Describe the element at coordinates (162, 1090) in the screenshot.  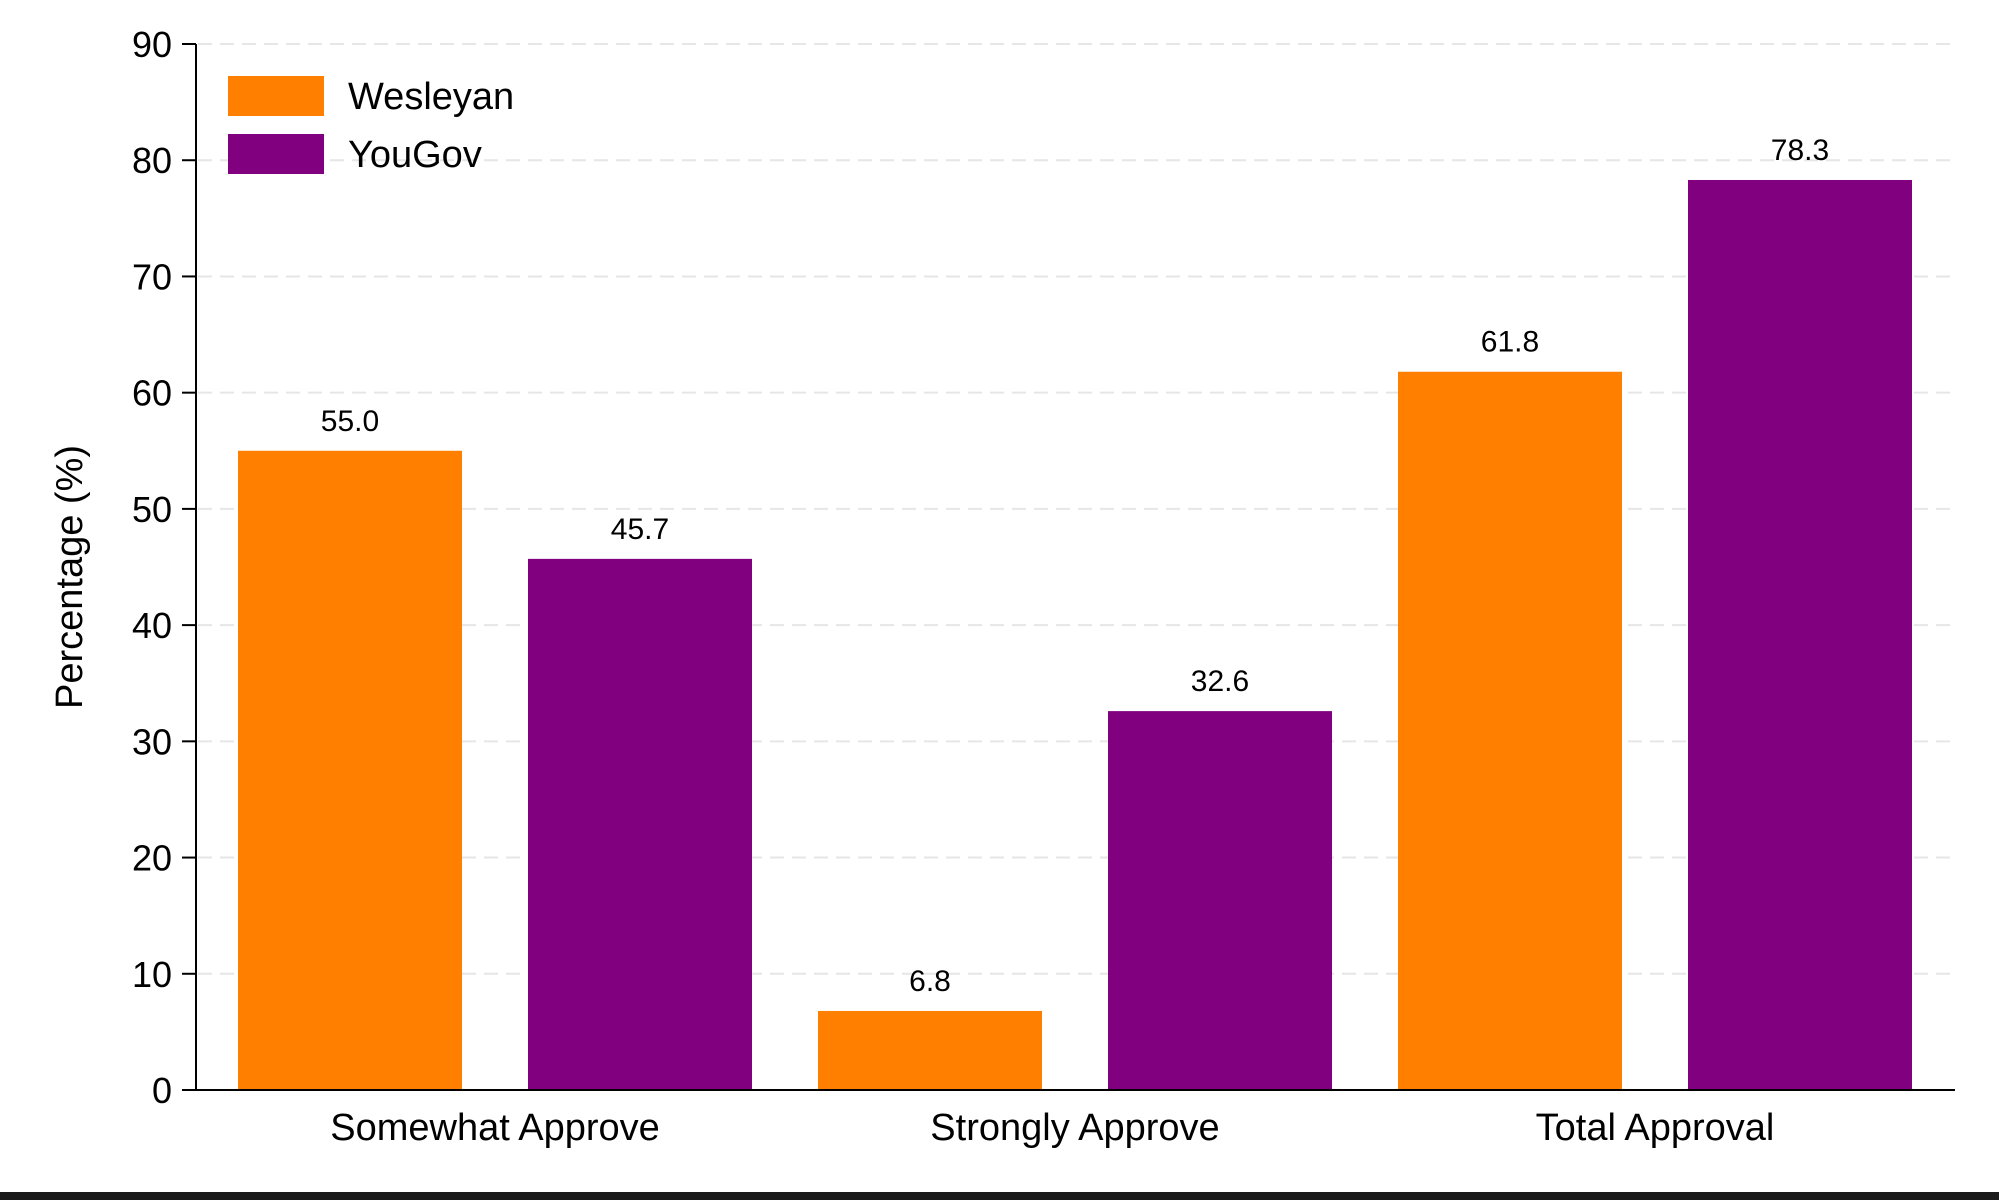
I see `y-tick-label: 0` at that location.